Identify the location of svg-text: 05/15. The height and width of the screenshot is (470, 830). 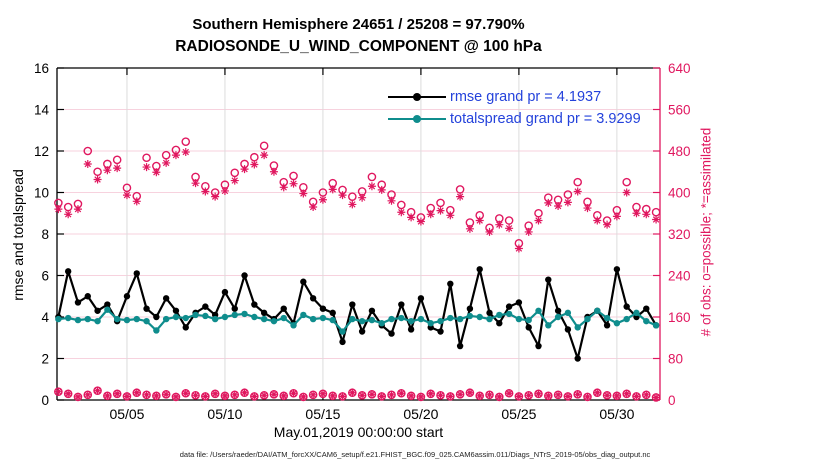
(322, 414).